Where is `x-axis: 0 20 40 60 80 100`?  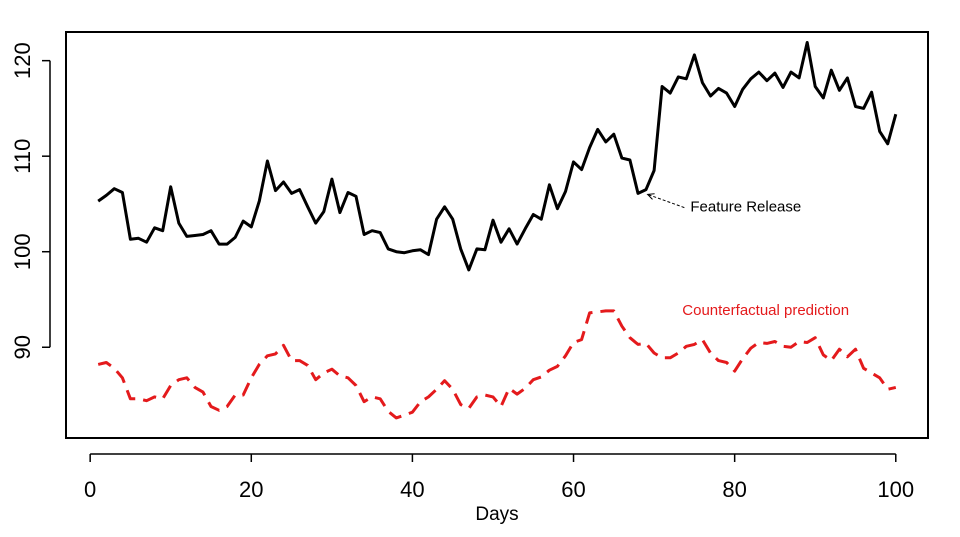 x-axis: 0 20 40 60 80 100 is located at coordinates (499, 477).